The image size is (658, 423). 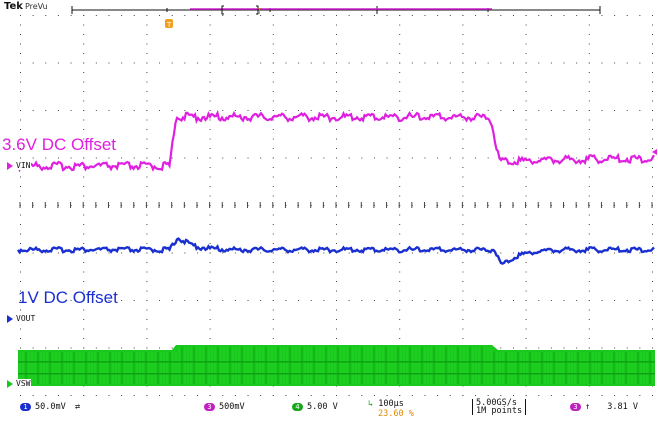 I want to click on vin-trace, so click(x=335, y=141).